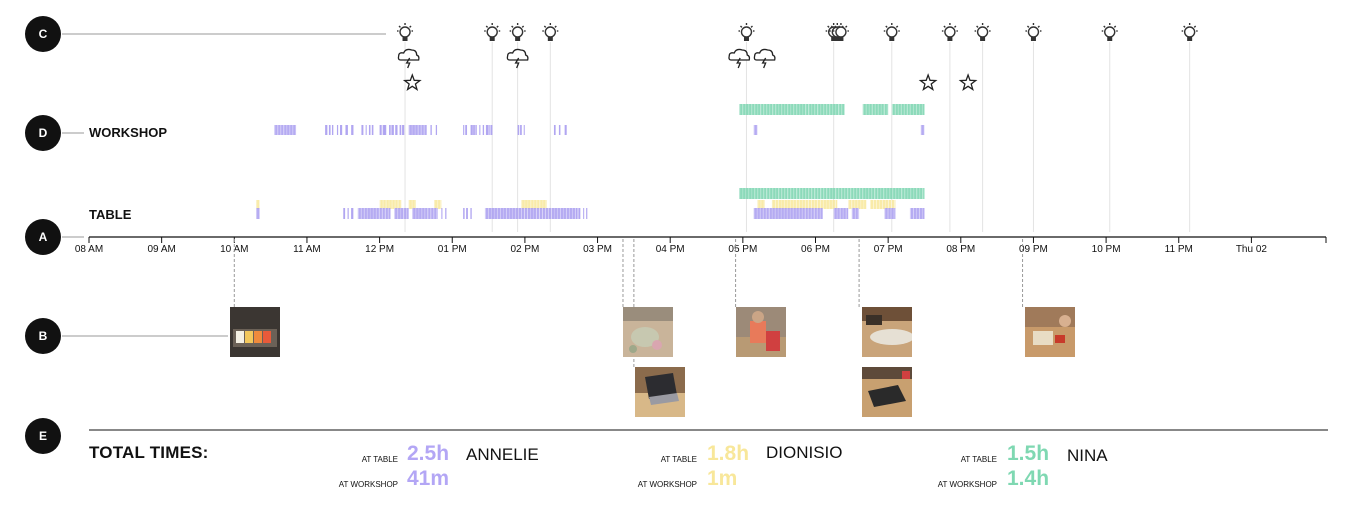  What do you see at coordinates (1106, 249) in the screenshot?
I see `x-tick-label: 10 PM` at bounding box center [1106, 249].